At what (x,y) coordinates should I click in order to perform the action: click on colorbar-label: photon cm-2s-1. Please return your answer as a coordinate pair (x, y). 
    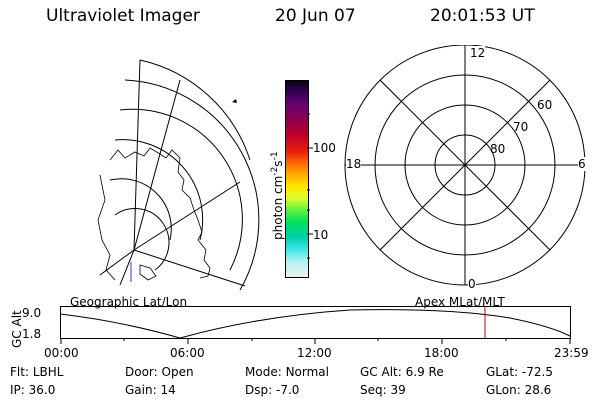
    Looking at the image, I should click on (277, 195).